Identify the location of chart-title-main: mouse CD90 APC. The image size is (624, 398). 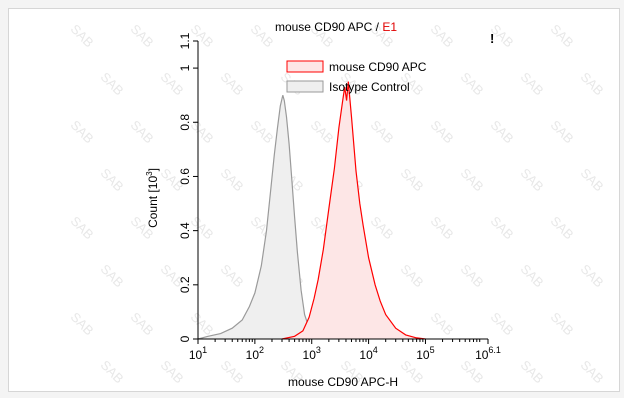
(324, 27).